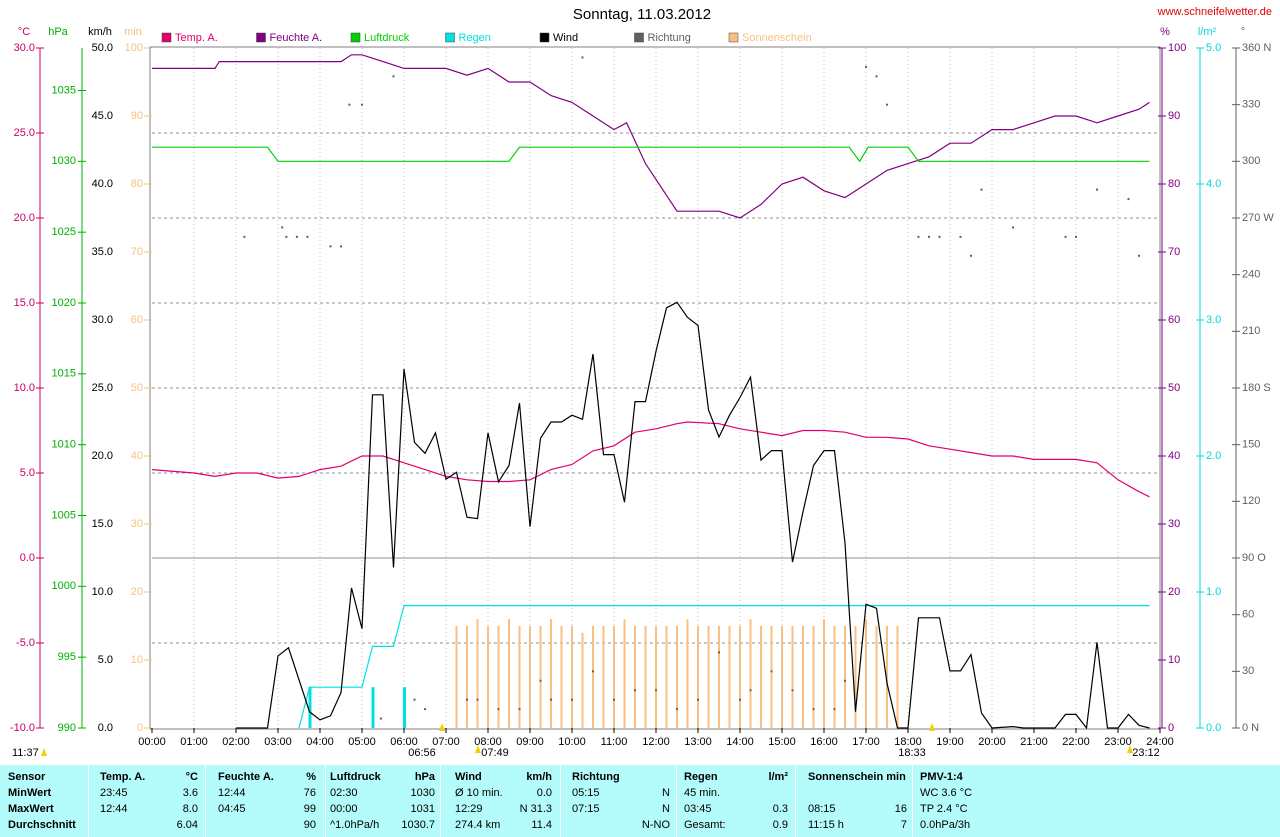 The width and height of the screenshot is (1280, 837). Describe the element at coordinates (309, 825) in the screenshot. I see `table-cell: 90` at that location.